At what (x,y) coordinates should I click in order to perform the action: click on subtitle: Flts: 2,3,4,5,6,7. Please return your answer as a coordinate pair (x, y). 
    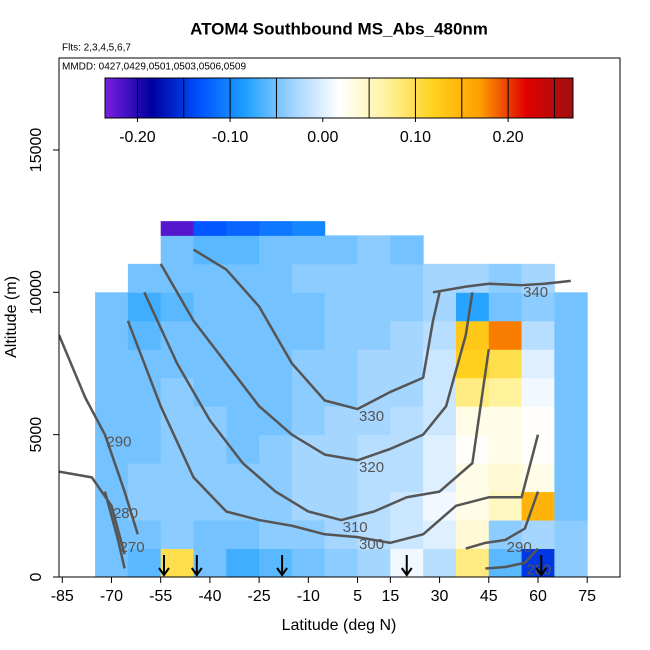
    Looking at the image, I should click on (96, 48).